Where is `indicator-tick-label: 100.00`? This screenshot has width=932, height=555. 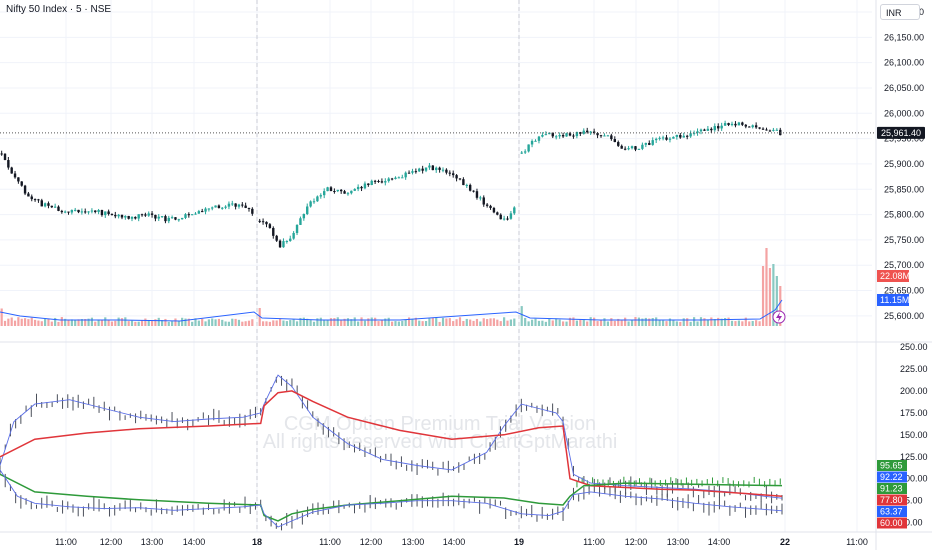 indicator-tick-label: 100.00 is located at coordinates (914, 479).